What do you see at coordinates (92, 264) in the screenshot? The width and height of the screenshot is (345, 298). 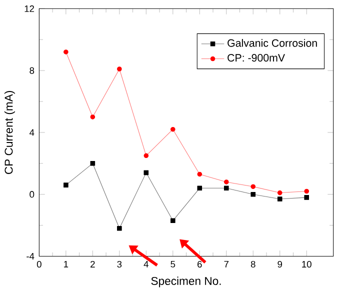 I see `x-tick-label: 2` at bounding box center [92, 264].